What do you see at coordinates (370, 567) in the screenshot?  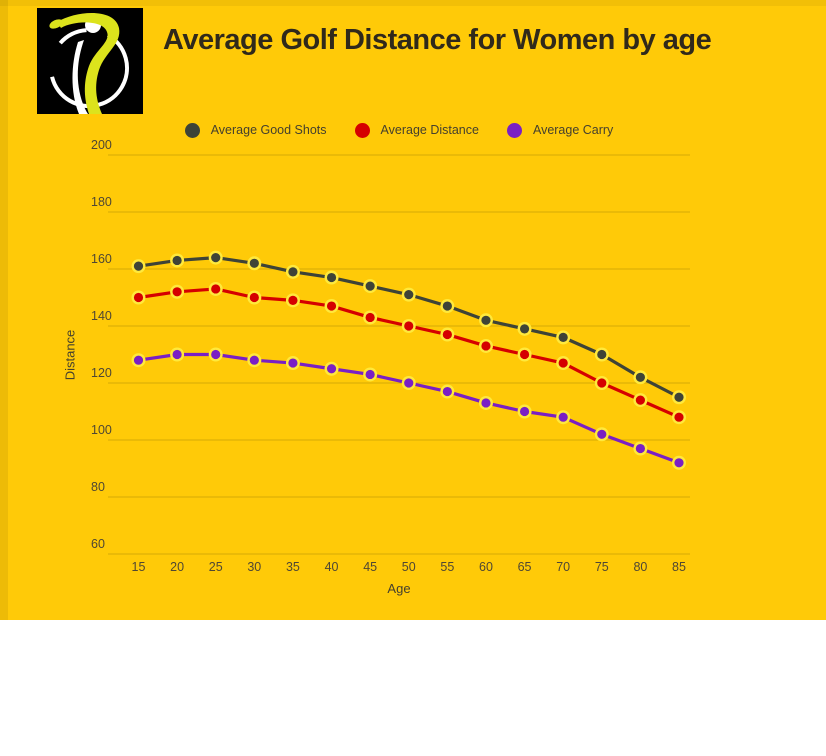 I see `x-tick-label: 45` at bounding box center [370, 567].